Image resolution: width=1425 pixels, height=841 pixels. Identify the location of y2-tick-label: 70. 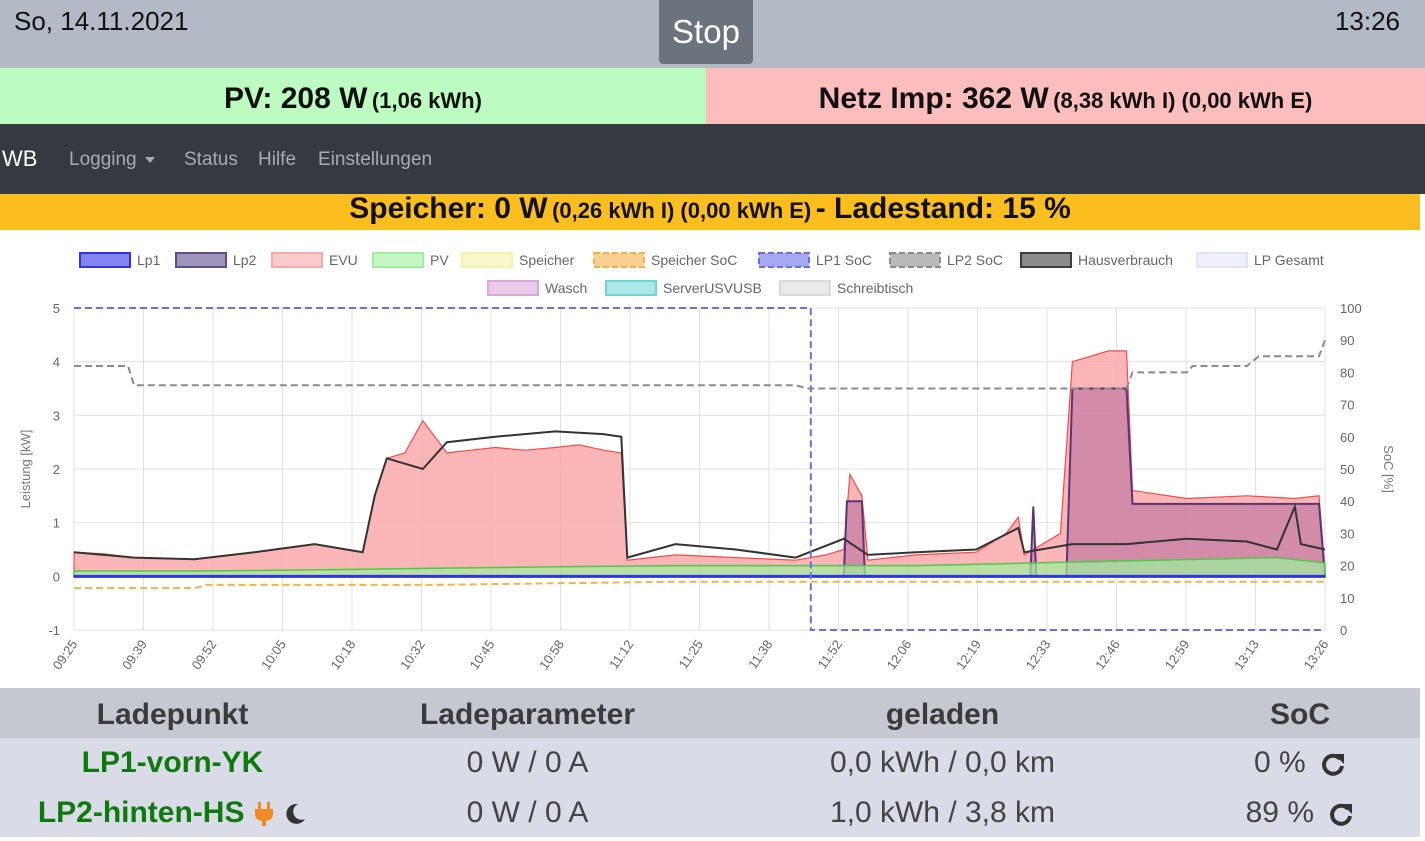
(1347, 405).